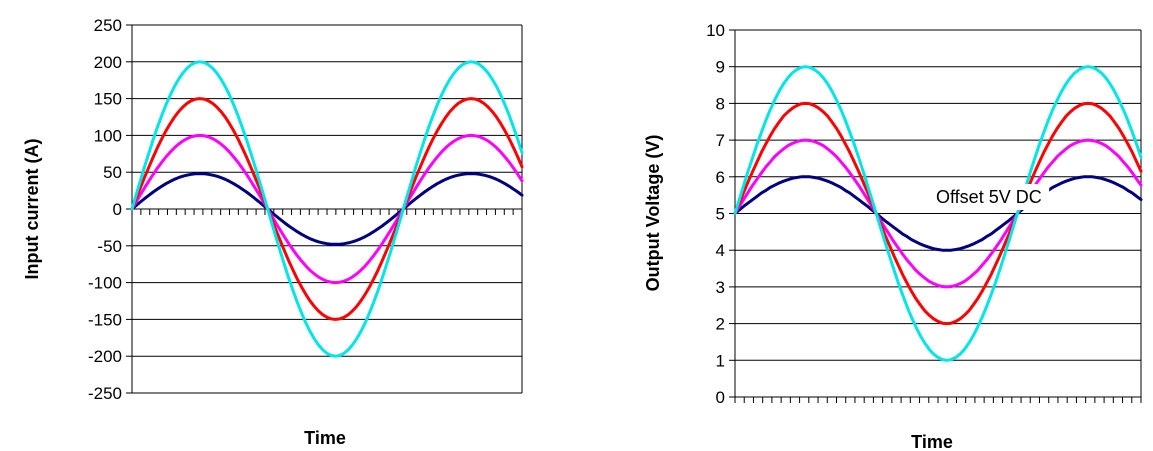 The height and width of the screenshot is (451, 1153). What do you see at coordinates (720, 360) in the screenshot?
I see `right-y-tick-label: 1` at bounding box center [720, 360].